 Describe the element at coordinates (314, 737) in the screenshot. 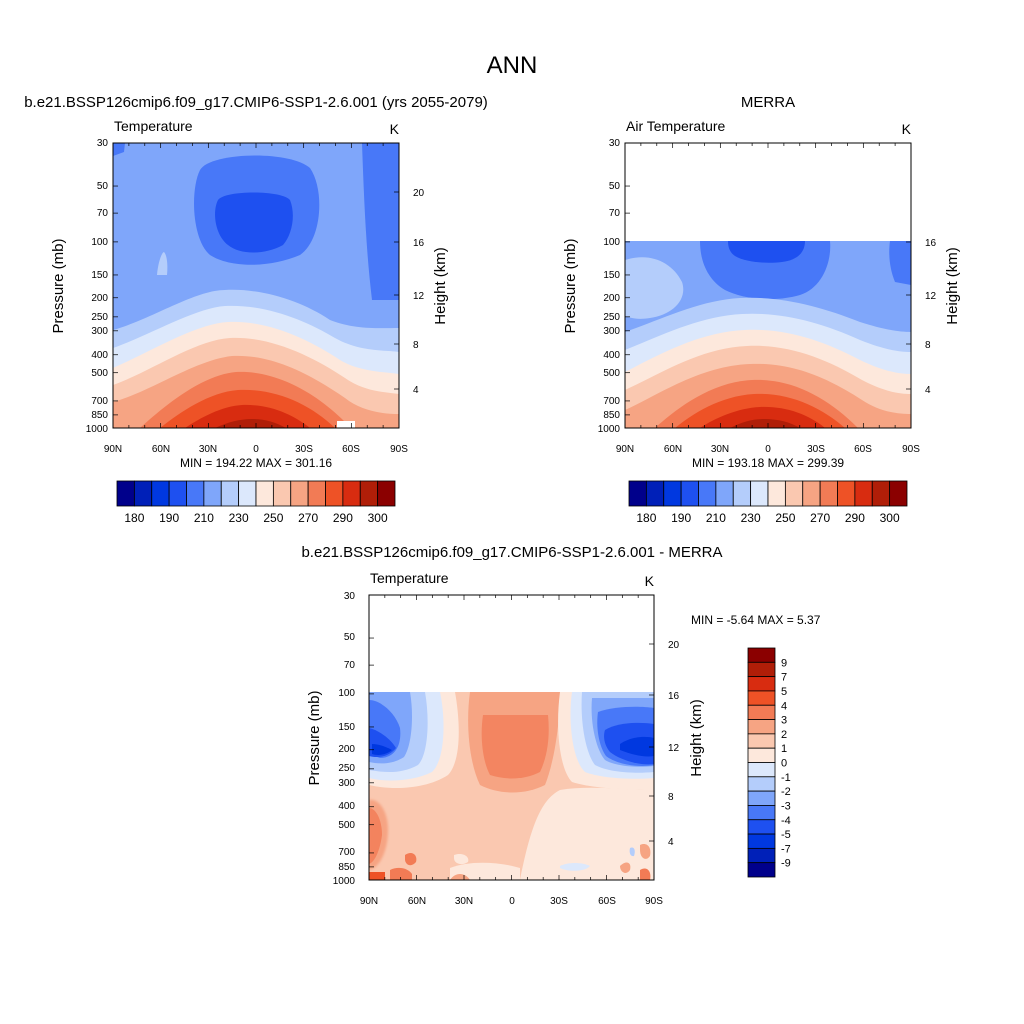

I see `panel-diff-ylabel: Pressure (mb)` at that location.